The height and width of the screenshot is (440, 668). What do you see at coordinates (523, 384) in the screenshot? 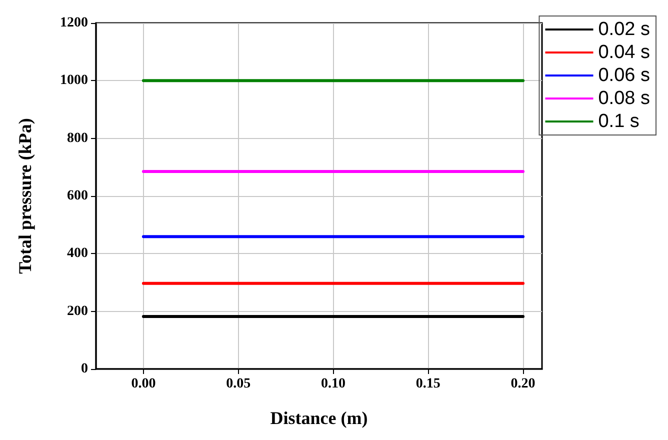
I see `x-tick-label: 0.20` at bounding box center [523, 384].